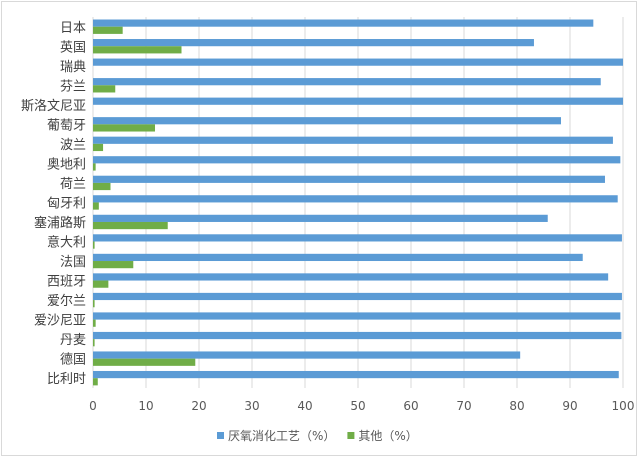 Image resolution: width=640 pixels, height=459 pixels. What do you see at coordinates (410, 406) in the screenshot?
I see `x-tick-label: 60` at bounding box center [410, 406].